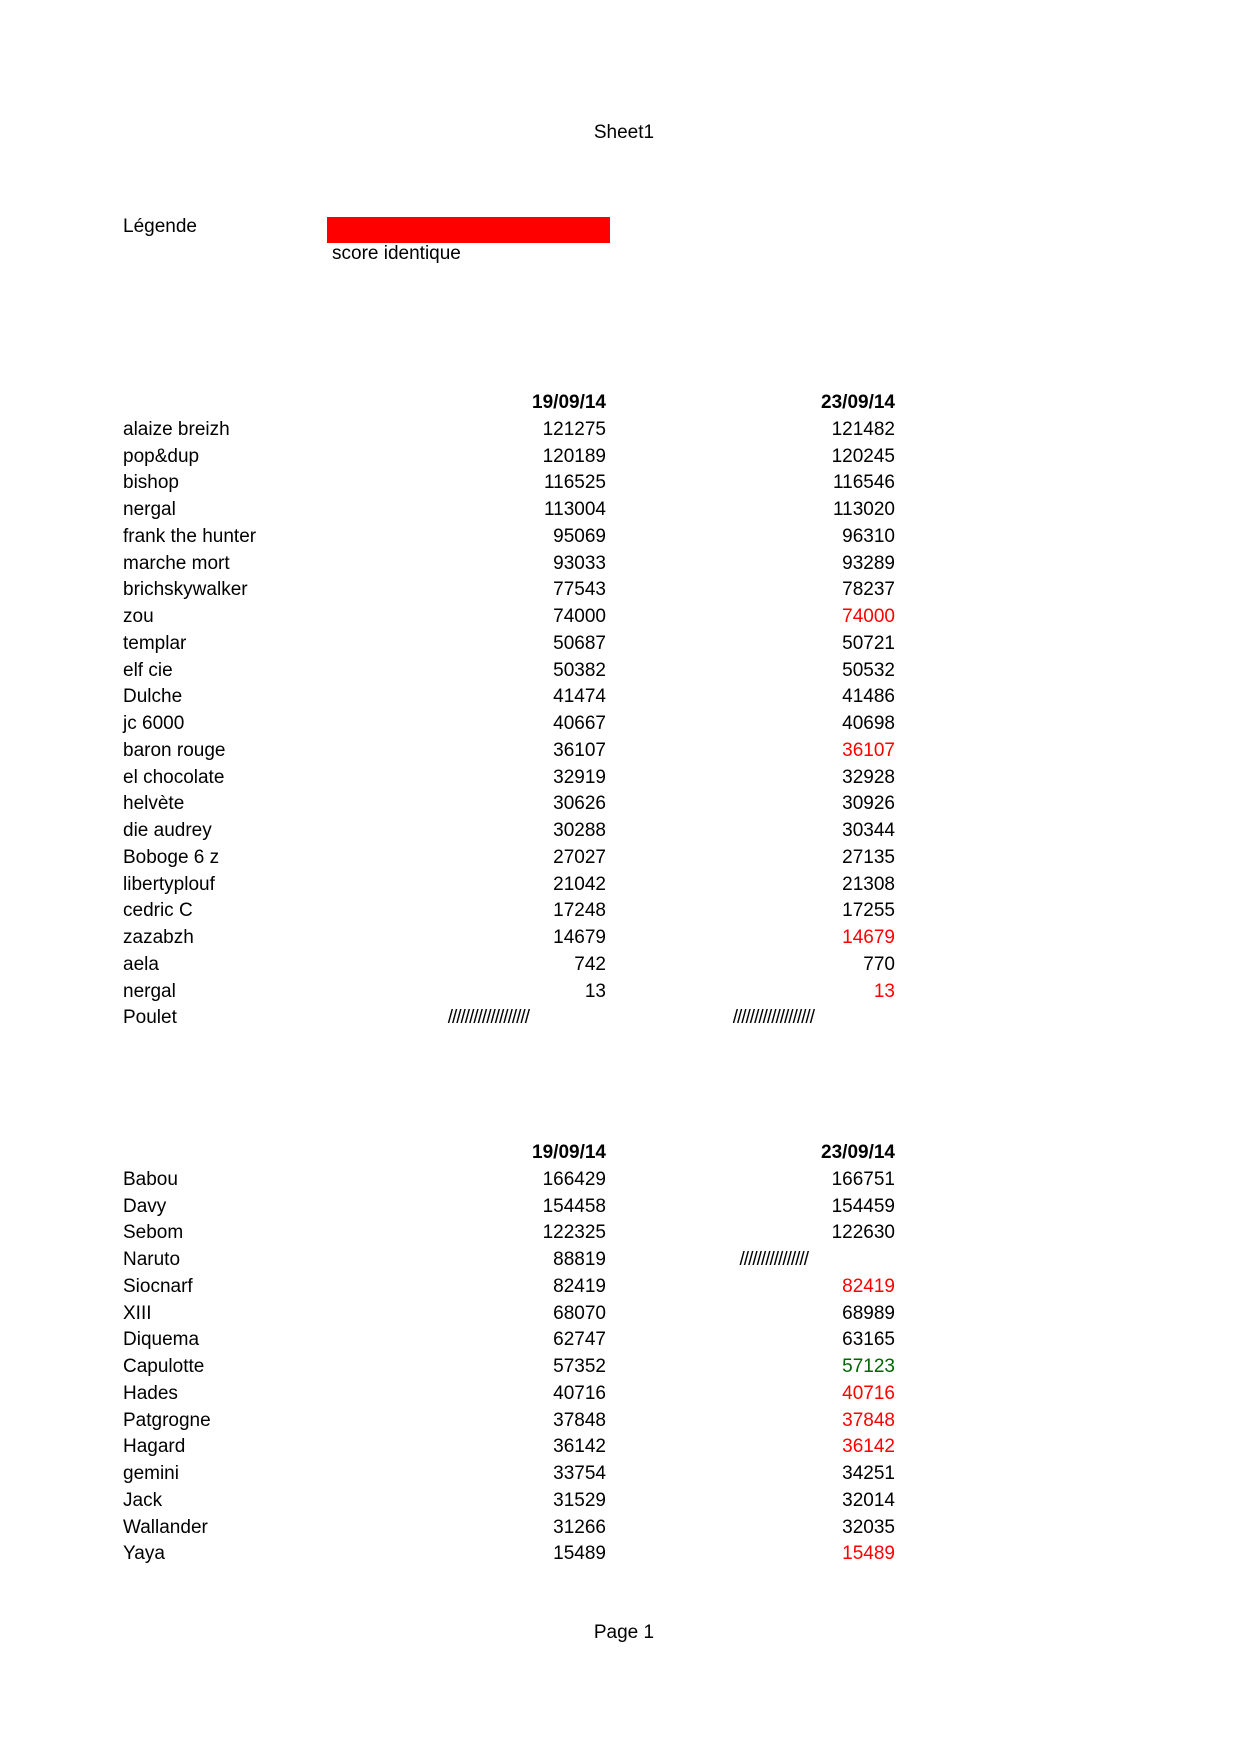 The width and height of the screenshot is (1241, 1754). What do you see at coordinates (396, 253) in the screenshot?
I see `legend-text: score identique` at bounding box center [396, 253].